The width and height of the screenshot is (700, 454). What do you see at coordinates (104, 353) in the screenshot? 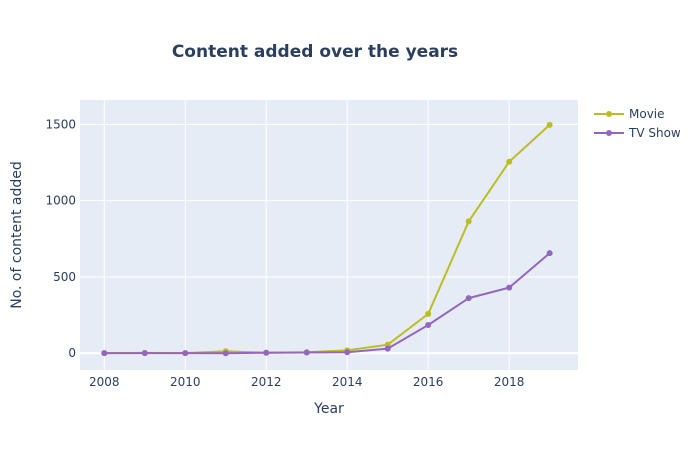
I see `data-point-tv-show-2008` at bounding box center [104, 353].